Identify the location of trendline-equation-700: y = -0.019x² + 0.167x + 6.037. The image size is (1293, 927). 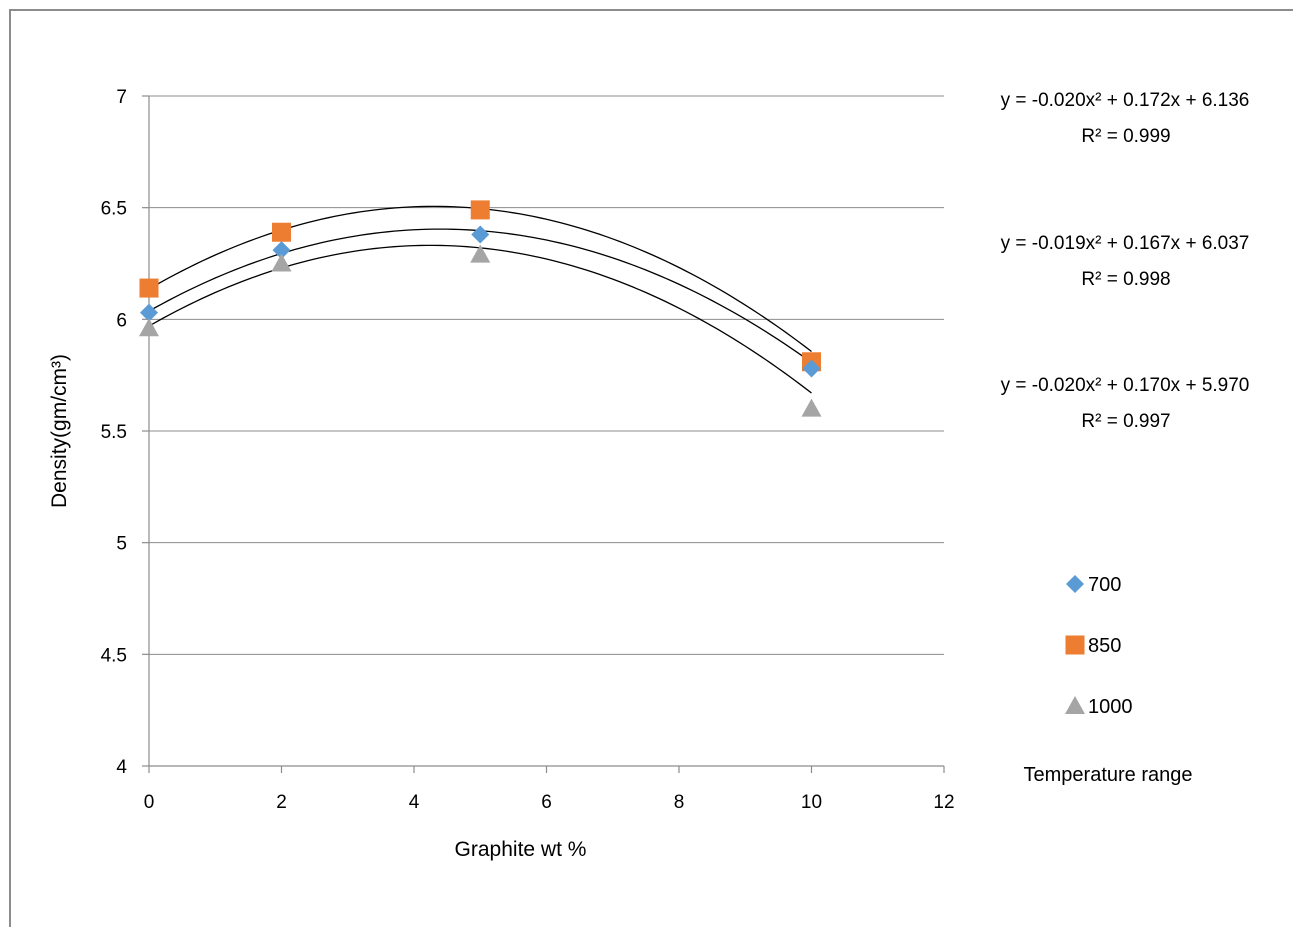
(1125, 243).